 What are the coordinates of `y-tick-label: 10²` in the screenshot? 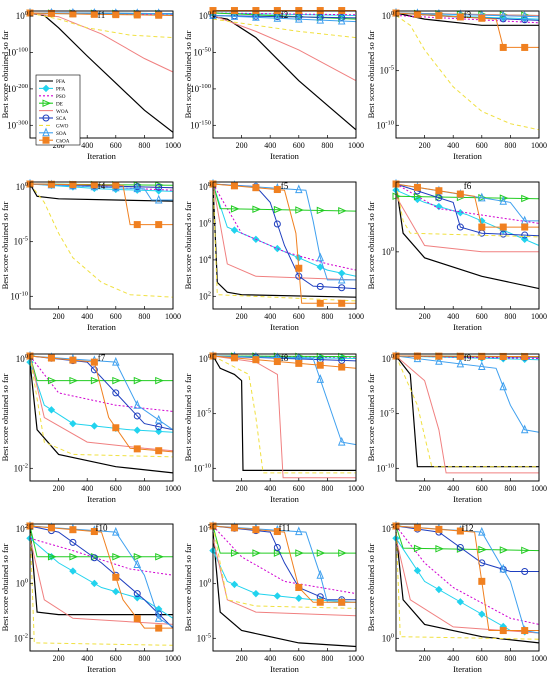 It's located at (205, 295).